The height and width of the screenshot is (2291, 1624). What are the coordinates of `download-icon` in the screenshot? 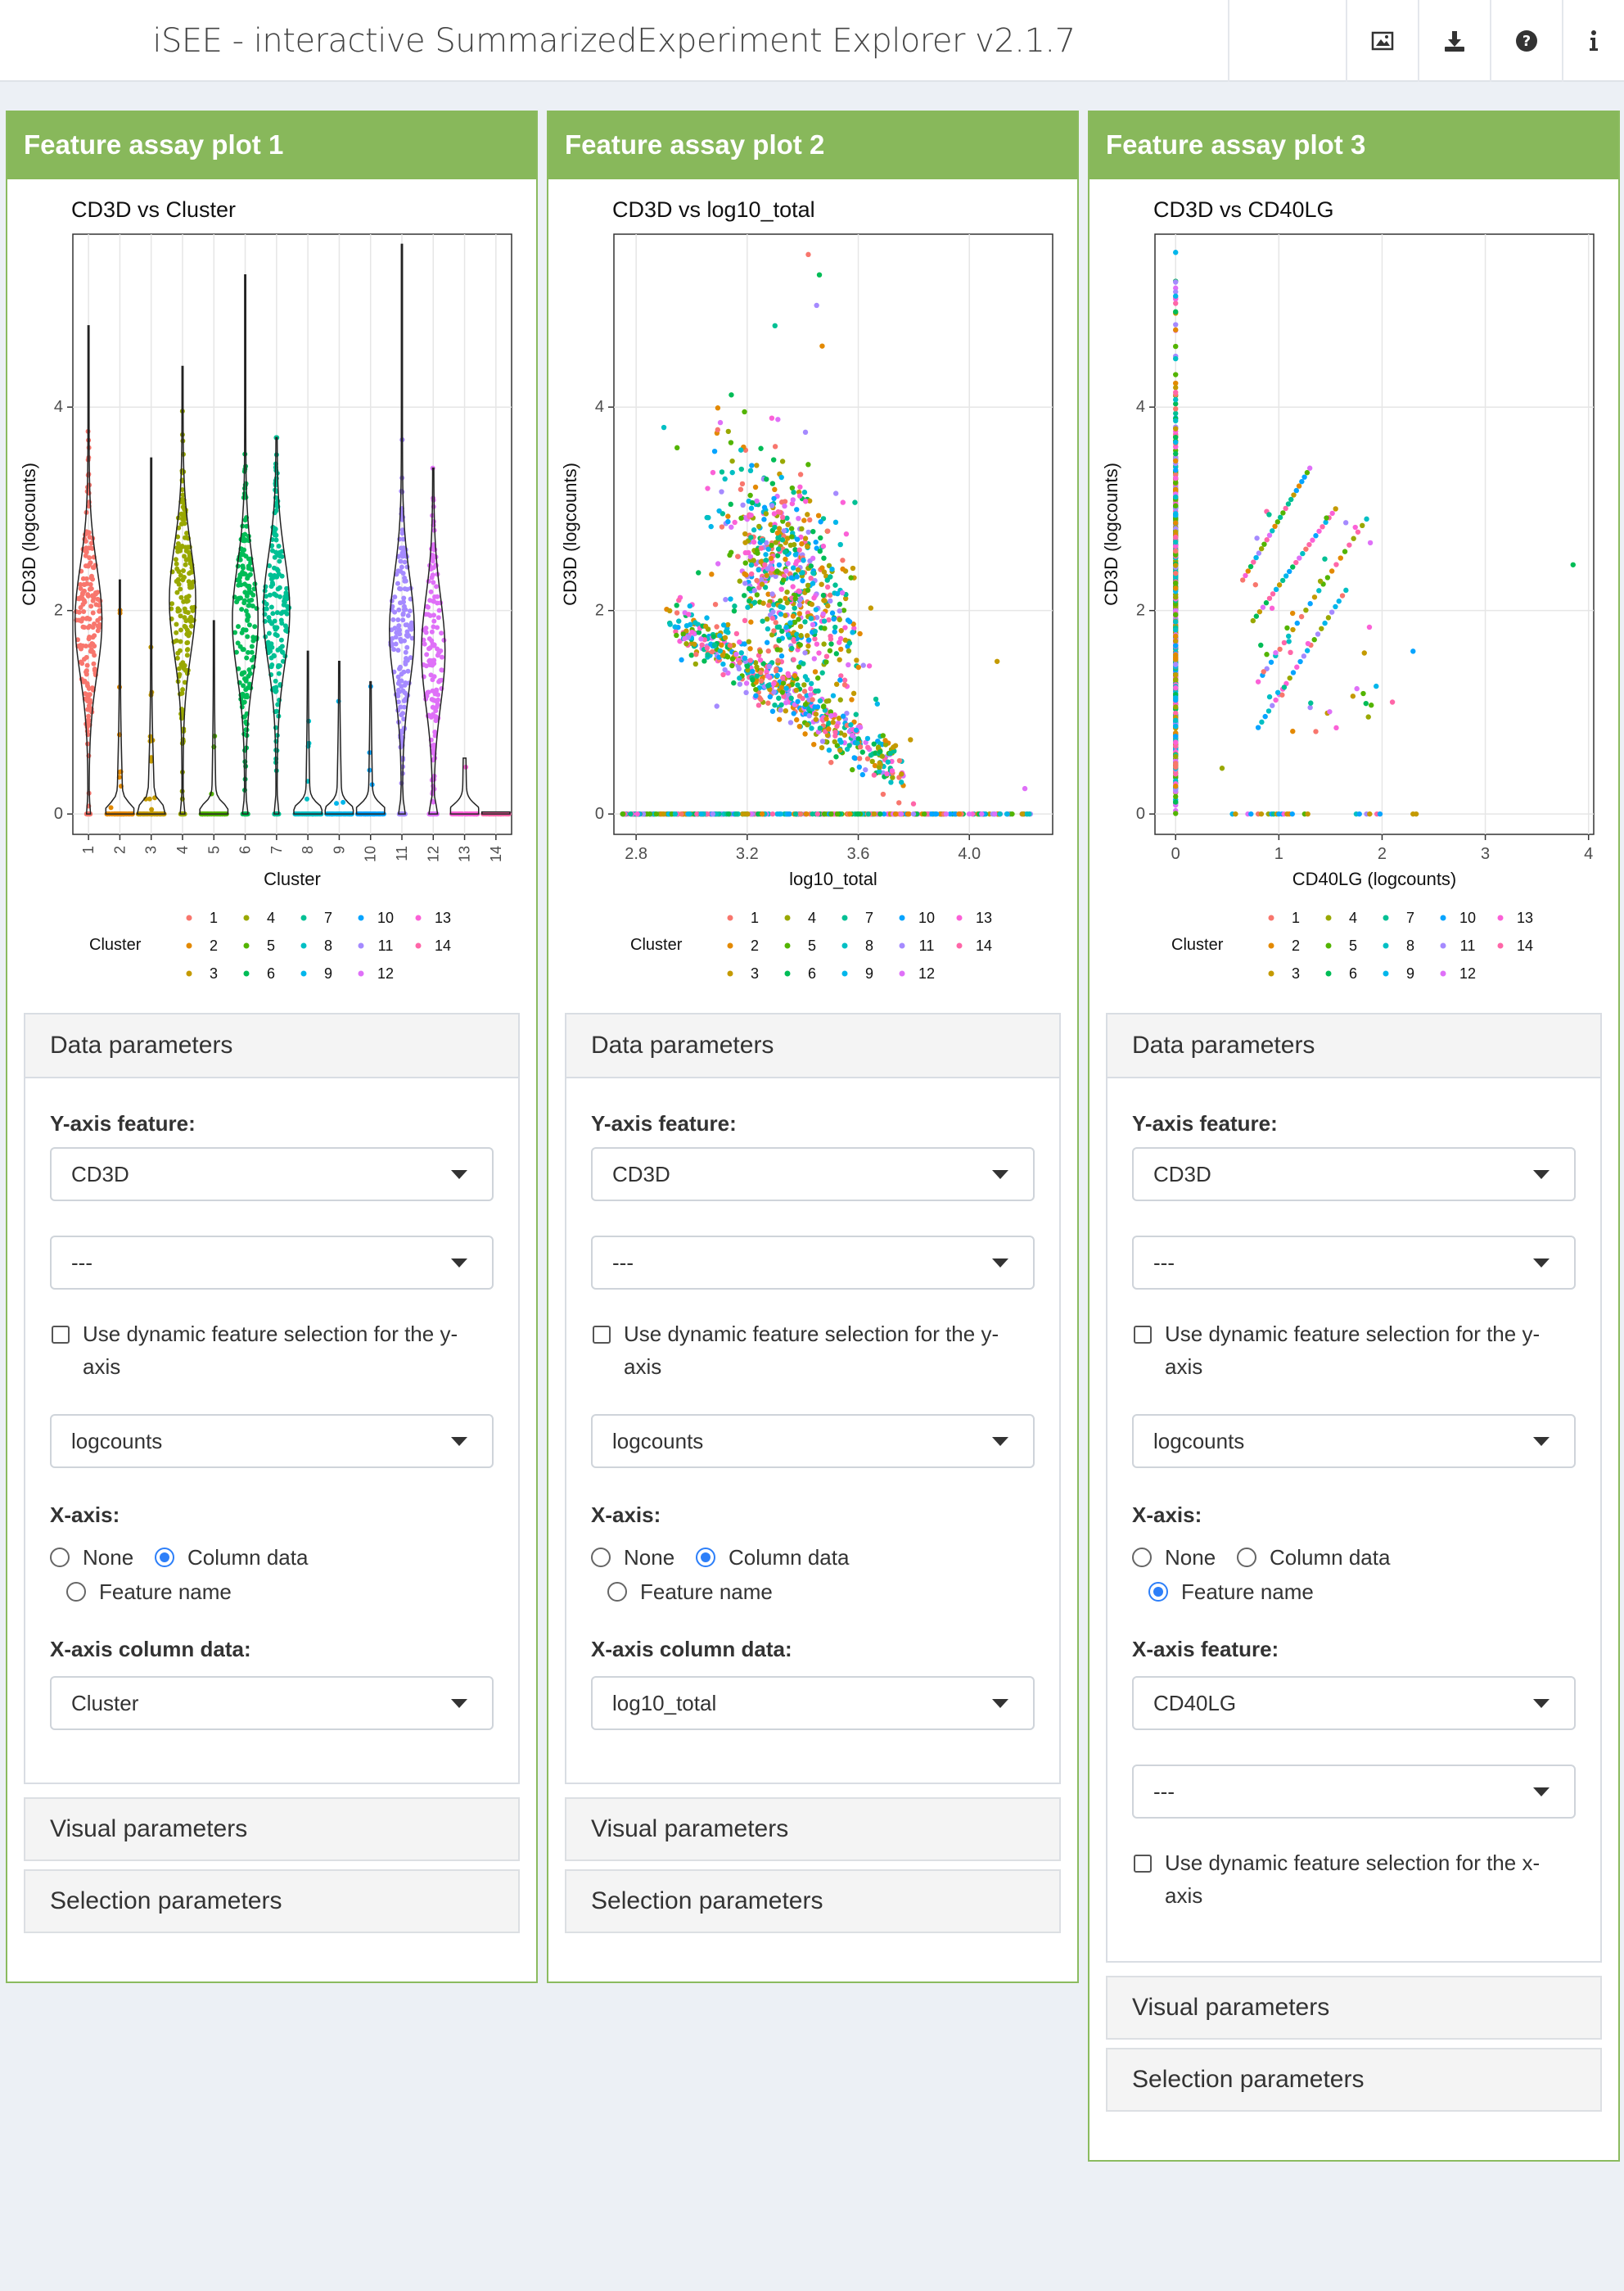 It's located at (1454, 41).